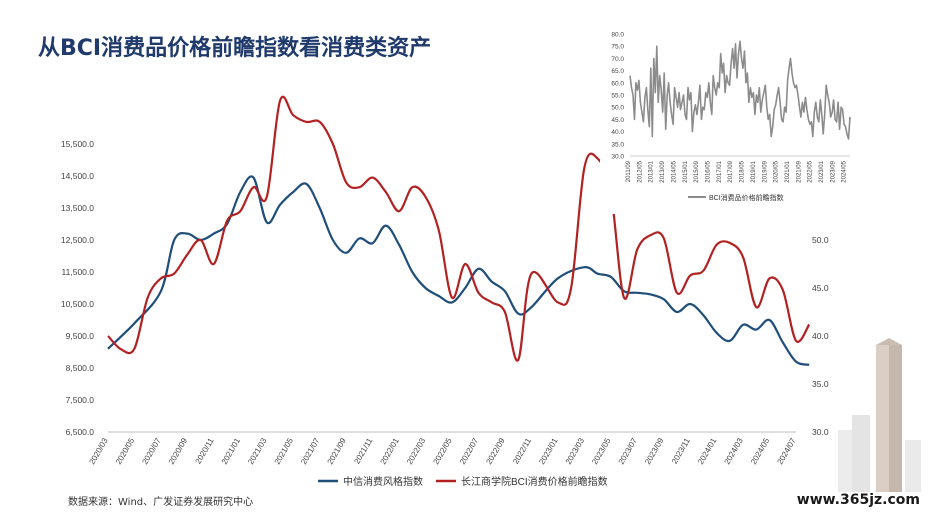 Image resolution: width=928 pixels, height=515 pixels. Describe the element at coordinates (765, 171) in the screenshot. I see `inset-x-tick-label: 2019/09` at that location.